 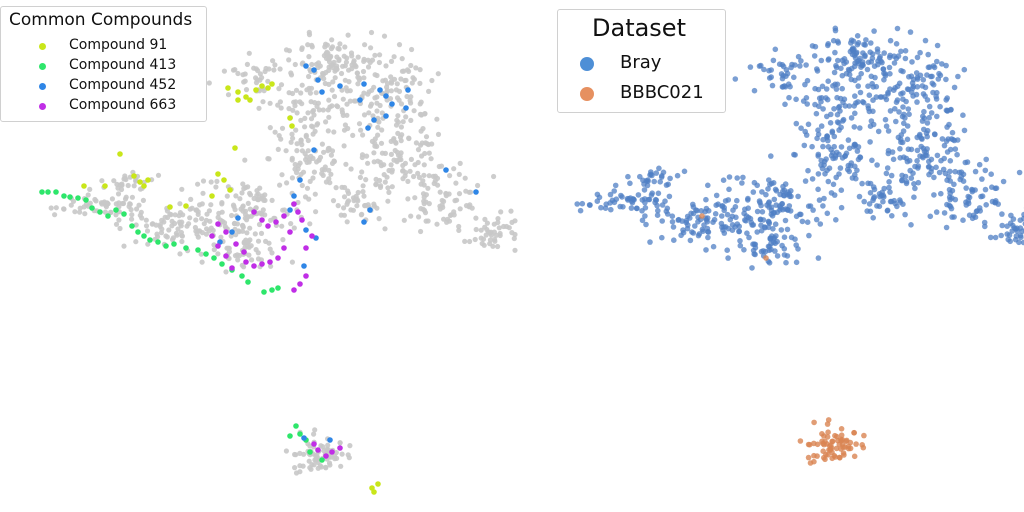 I want to click on legend-marker, so click(x=587, y=94).